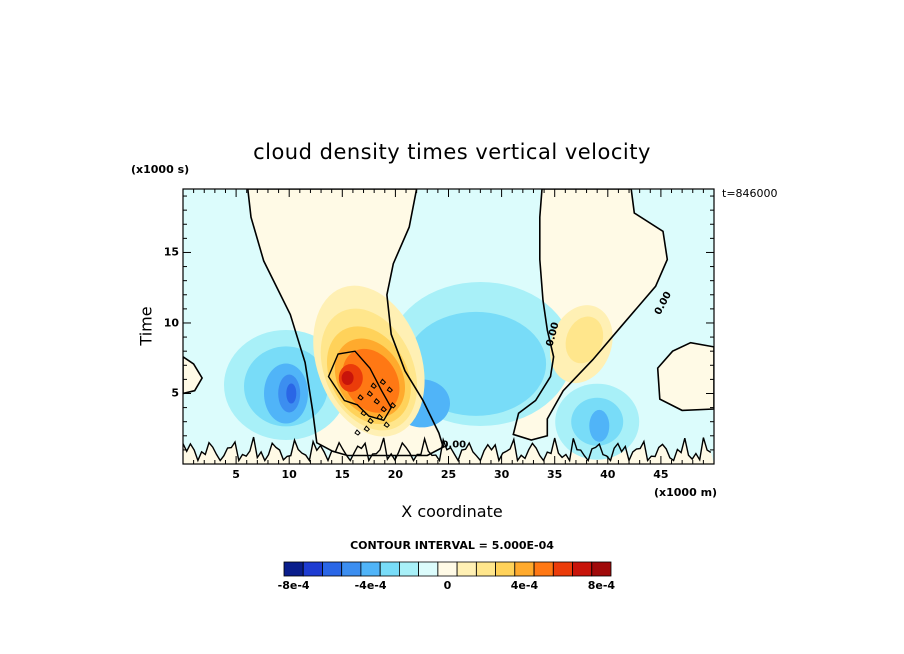 Image resolution: width=904 pixels, height=654 pixels. Describe the element at coordinates (175, 393) in the screenshot. I see `y-tick-label: 5` at that location.